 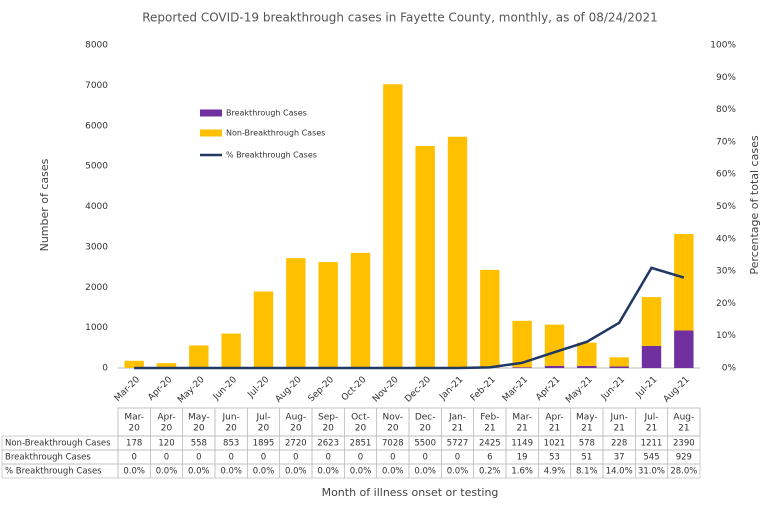 I want to click on table-header: Aug-20, so click(x=295, y=422).